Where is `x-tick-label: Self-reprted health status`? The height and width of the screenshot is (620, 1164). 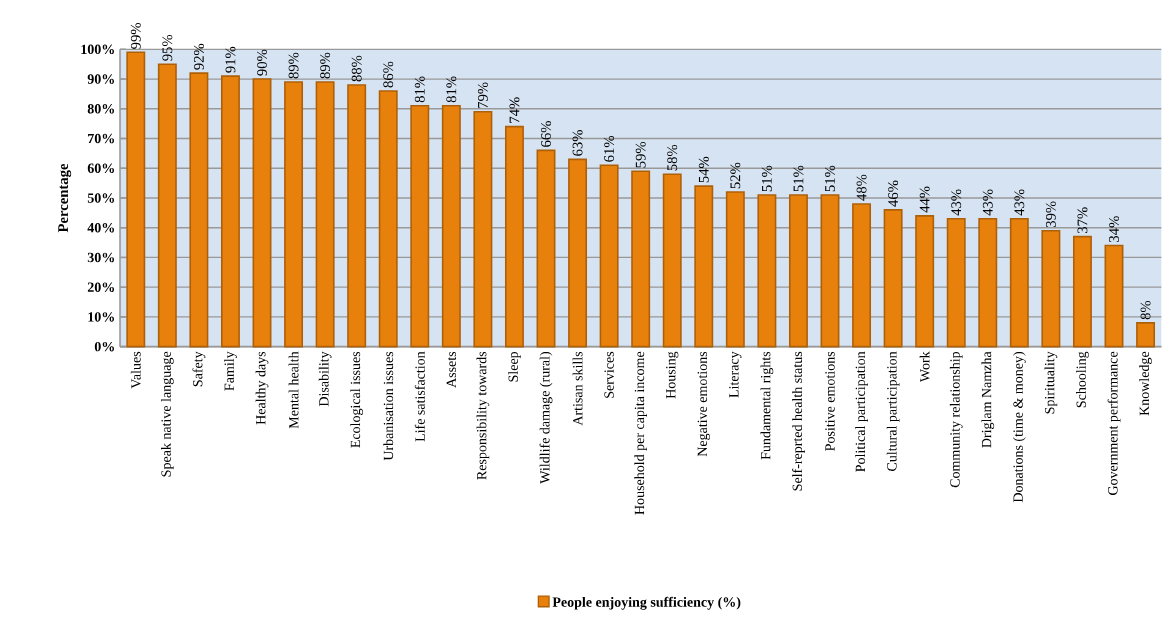
x-tick-label: Self-reprted health status is located at coordinates (798, 421).